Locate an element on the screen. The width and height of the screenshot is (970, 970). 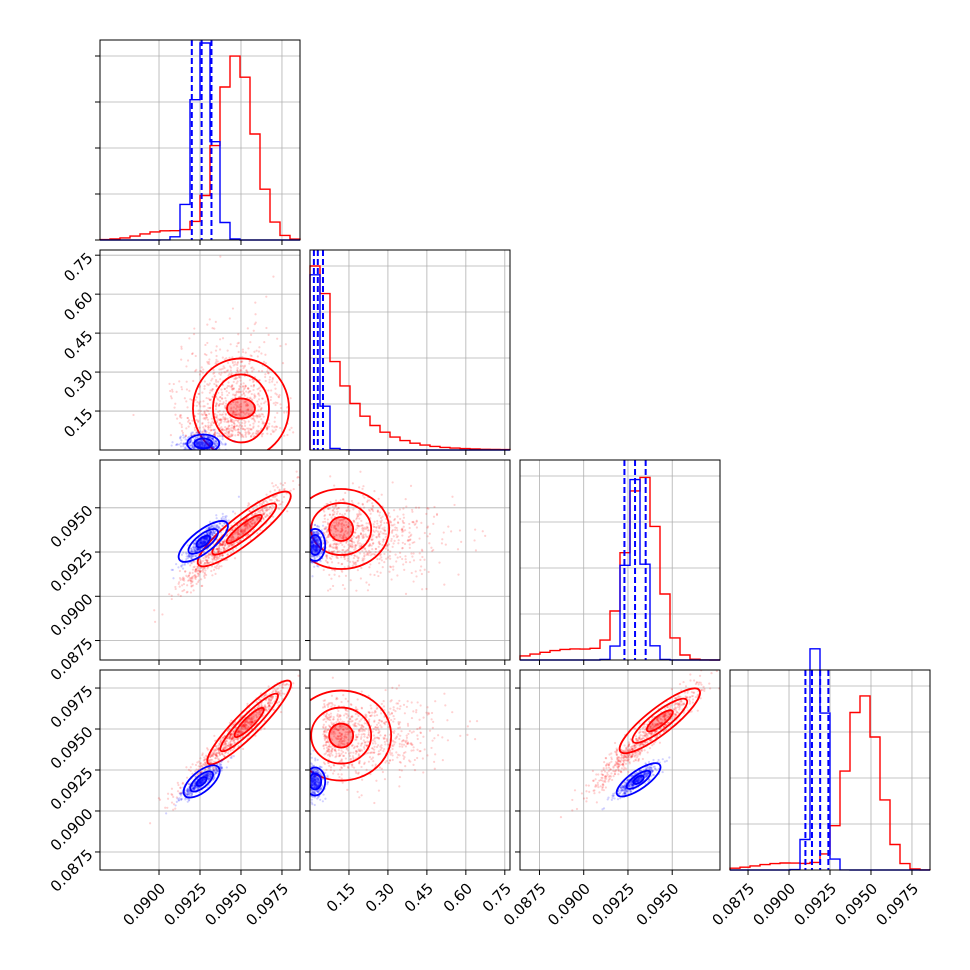
contour is located at coordinates (249, 722).